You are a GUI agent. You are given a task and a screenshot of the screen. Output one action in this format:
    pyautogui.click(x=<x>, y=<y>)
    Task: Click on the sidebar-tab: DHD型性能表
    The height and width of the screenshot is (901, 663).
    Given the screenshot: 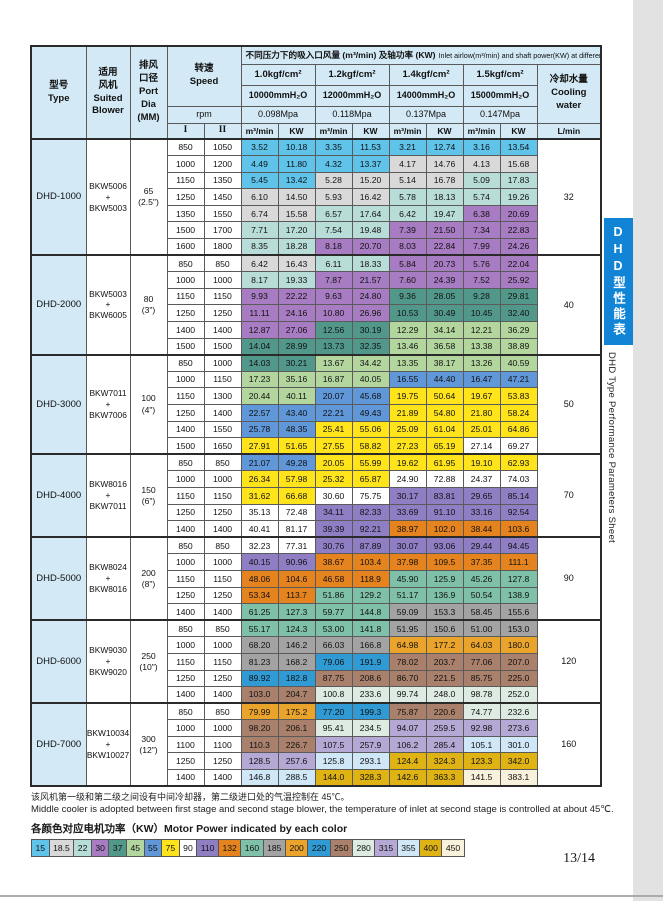 What is the action you would take?
    pyautogui.click(x=618, y=281)
    